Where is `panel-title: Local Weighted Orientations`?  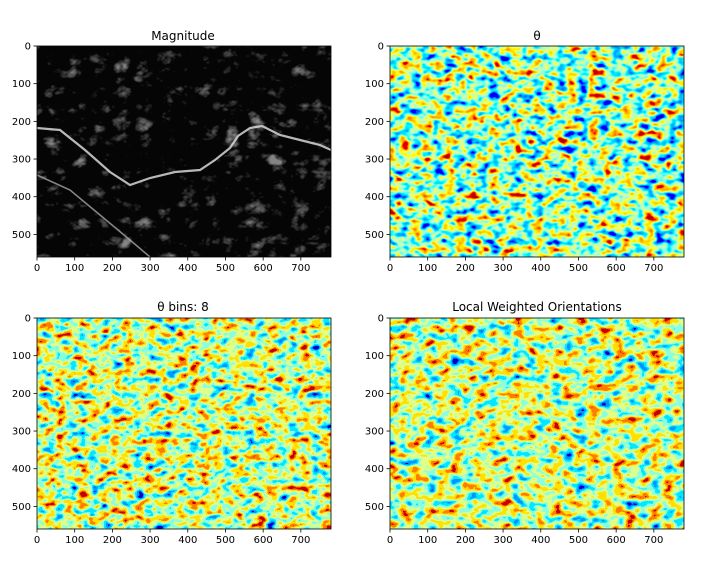 panel-title: Local Weighted Orientations is located at coordinates (537, 307).